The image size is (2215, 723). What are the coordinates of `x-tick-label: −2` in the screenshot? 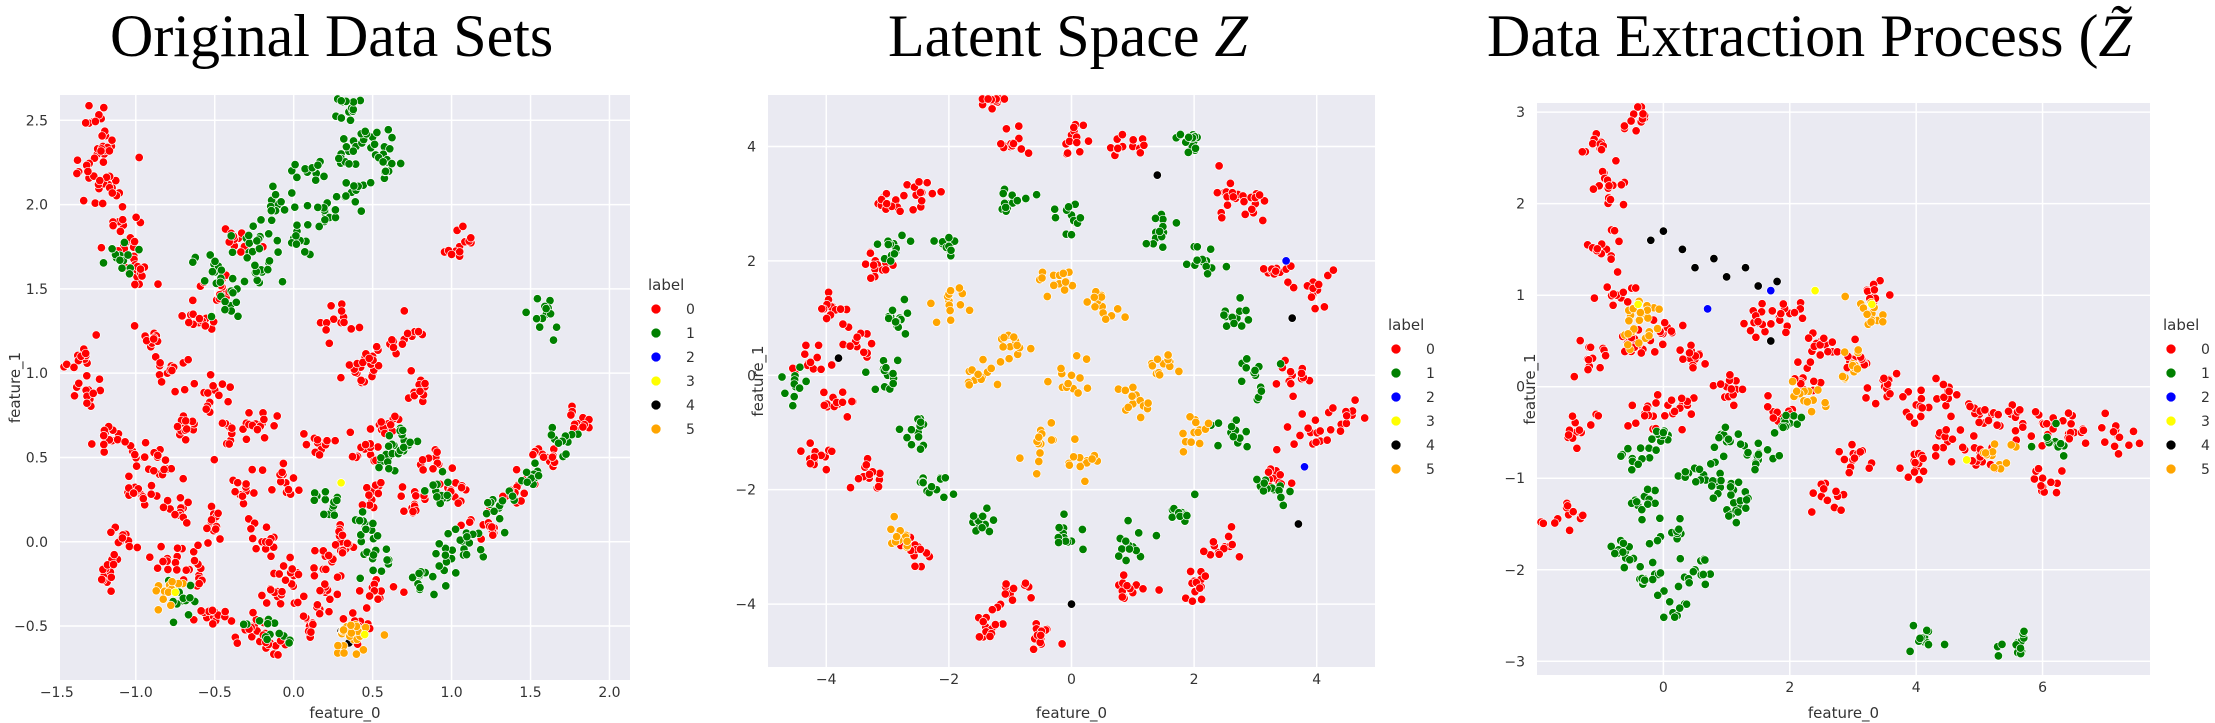 It's located at (949, 680).